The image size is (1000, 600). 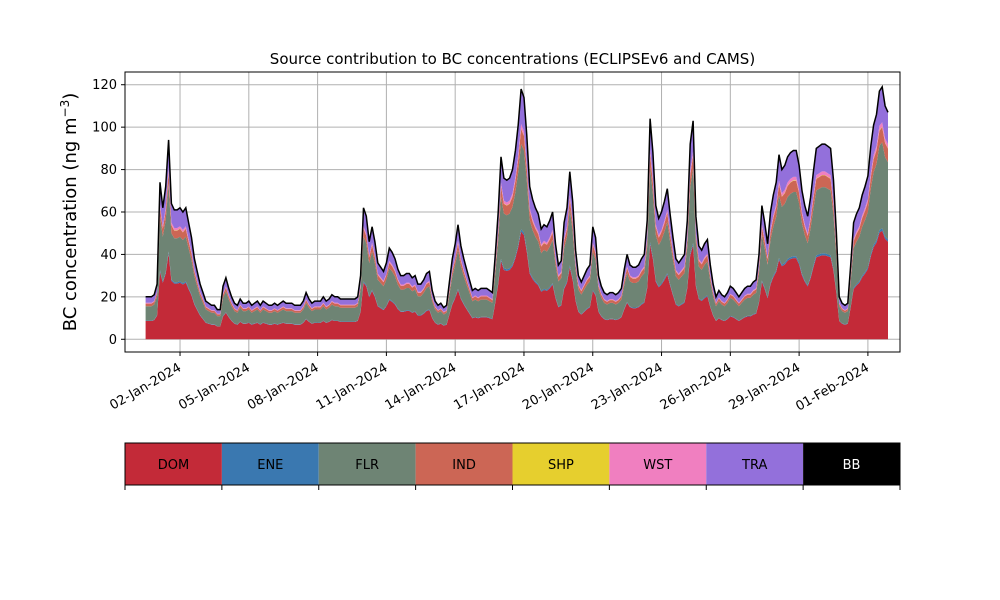 I want to click on x-tick-label: 05-Jan-2024, so click(x=214, y=386).